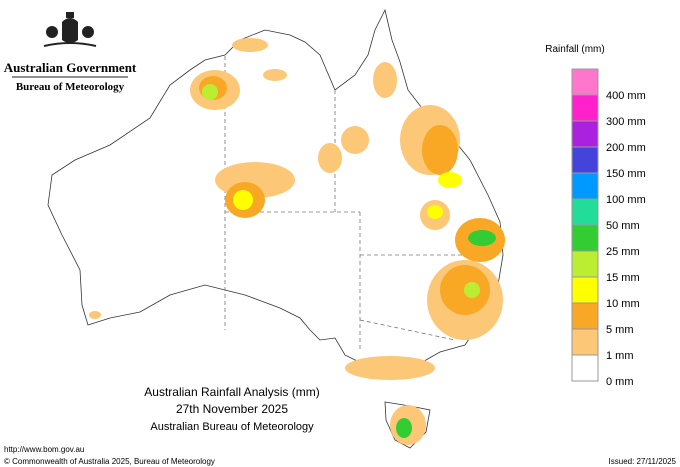 This screenshot has height=467, width=680. I want to click on legend-label: 10 mm, so click(623, 304).